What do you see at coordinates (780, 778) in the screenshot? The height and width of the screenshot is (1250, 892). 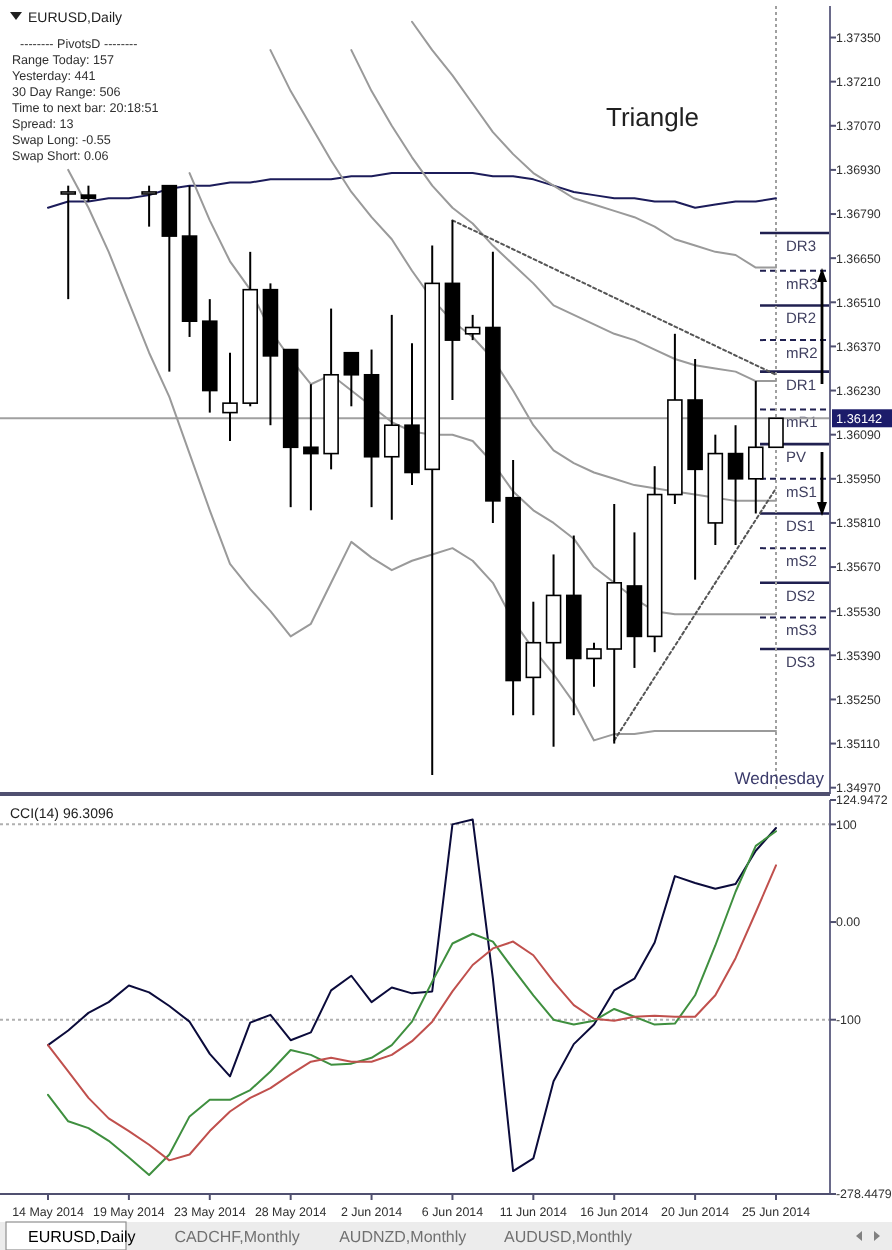 I see `ref-line-label: Wednesday` at bounding box center [780, 778].